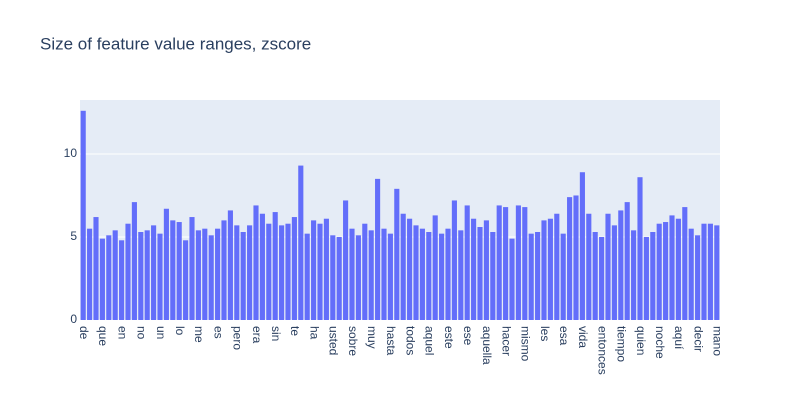 This screenshot has width=800, height=400. Describe the element at coordinates (103, 336) in the screenshot. I see `x-tick-label: que` at that location.